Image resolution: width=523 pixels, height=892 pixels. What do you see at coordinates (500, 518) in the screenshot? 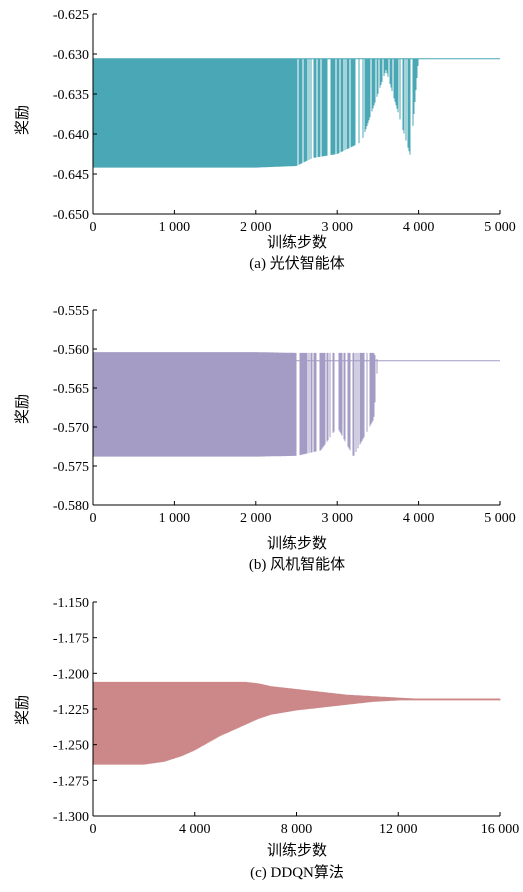
I see `chart-b-x-tick-label: 5 000` at bounding box center [500, 518].